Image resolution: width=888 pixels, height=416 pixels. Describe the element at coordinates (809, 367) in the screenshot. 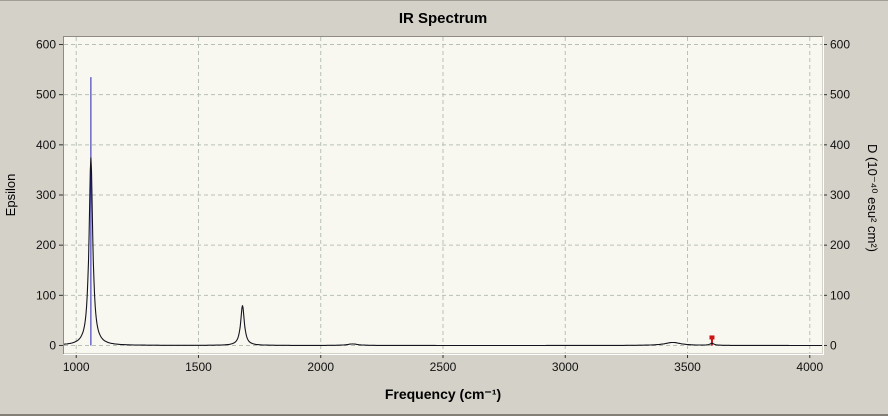

I see `x-axis-tick-label: 4000` at that location.